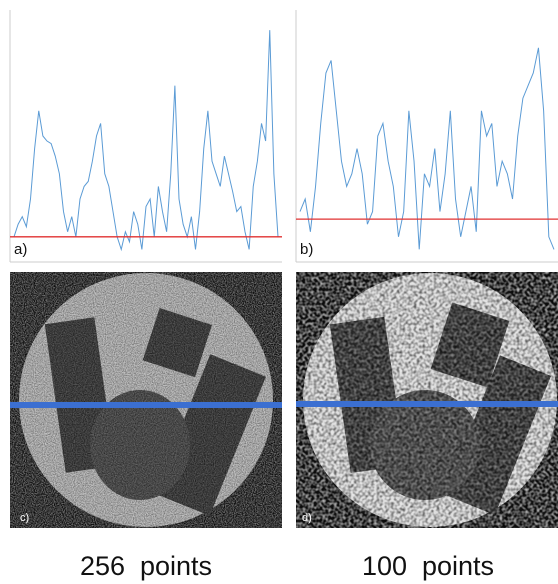 The height and width of the screenshot is (584, 558). Describe the element at coordinates (307, 518) in the screenshot. I see `panel-label: d)` at that location.